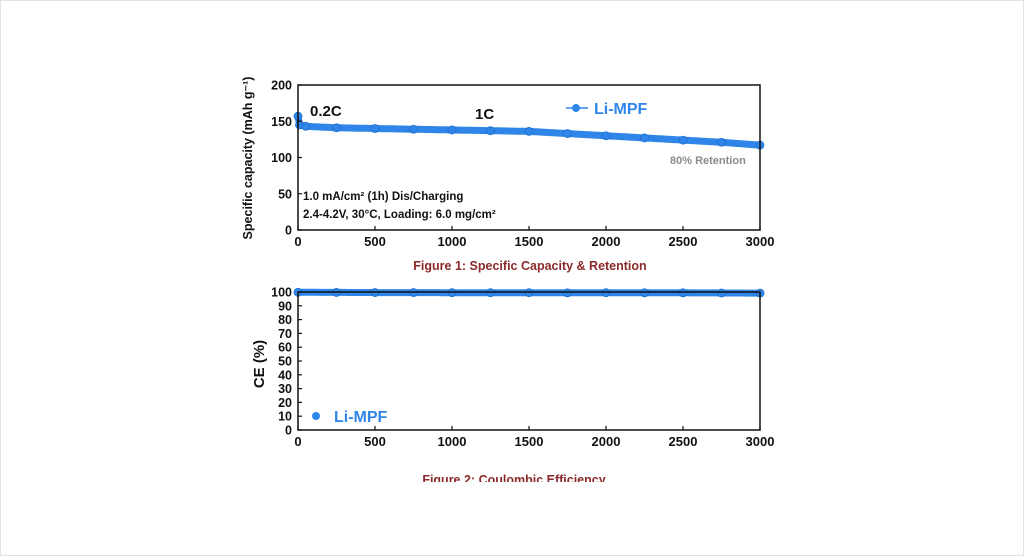  What do you see at coordinates (248, 158) in the screenshot?
I see `ylabel: Specific capacity (mAh g⁻¹)` at bounding box center [248, 158].